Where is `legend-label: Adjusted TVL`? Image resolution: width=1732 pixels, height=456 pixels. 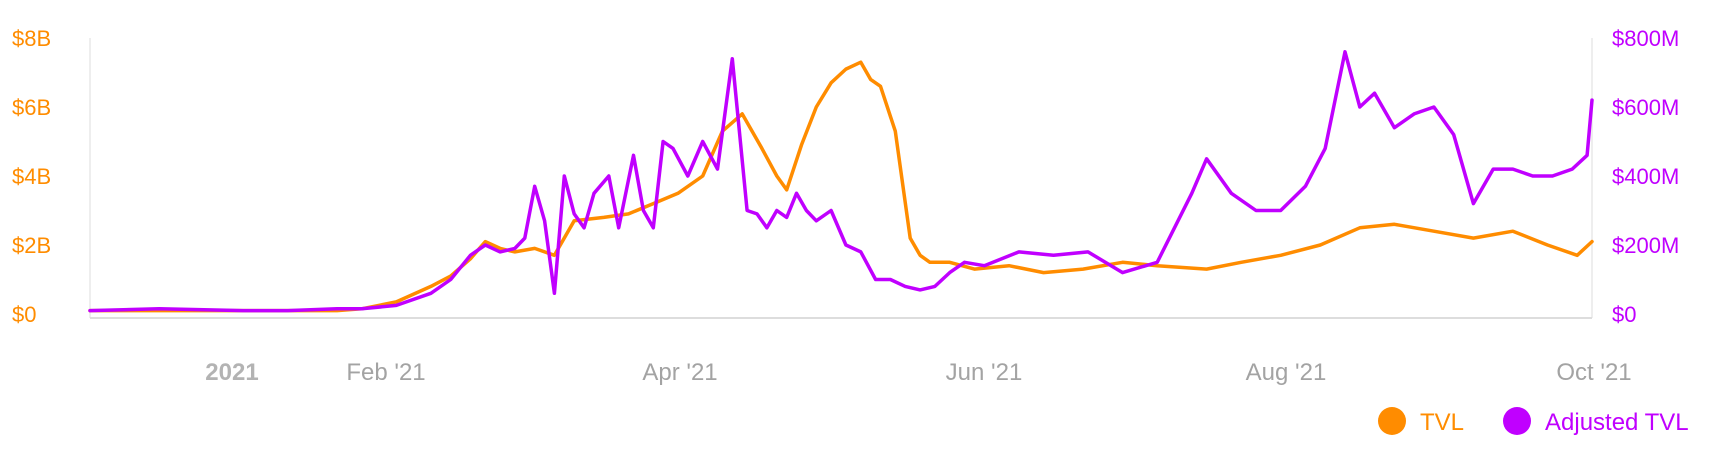 legend-label: Adjusted TVL is located at coordinates (1617, 422).